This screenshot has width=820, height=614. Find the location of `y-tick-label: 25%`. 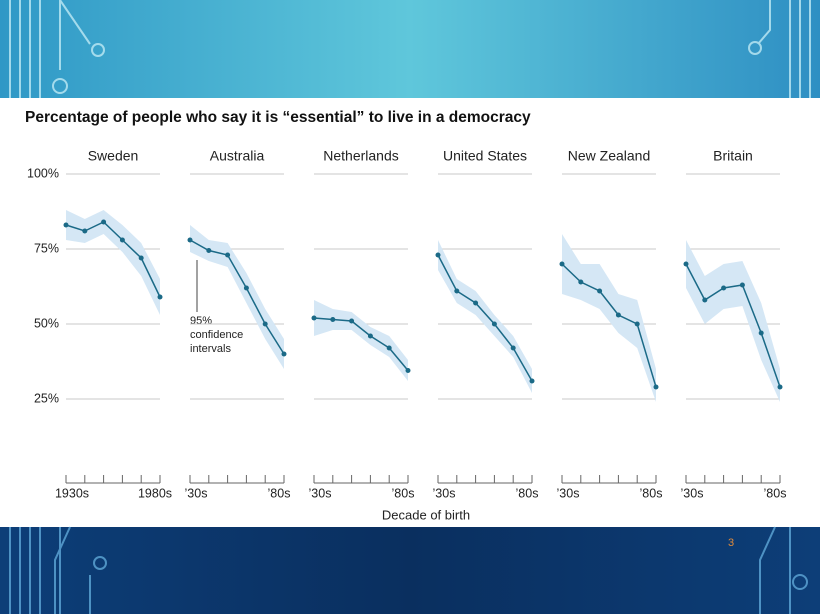

y-tick-label: 25% is located at coordinates (46, 398).